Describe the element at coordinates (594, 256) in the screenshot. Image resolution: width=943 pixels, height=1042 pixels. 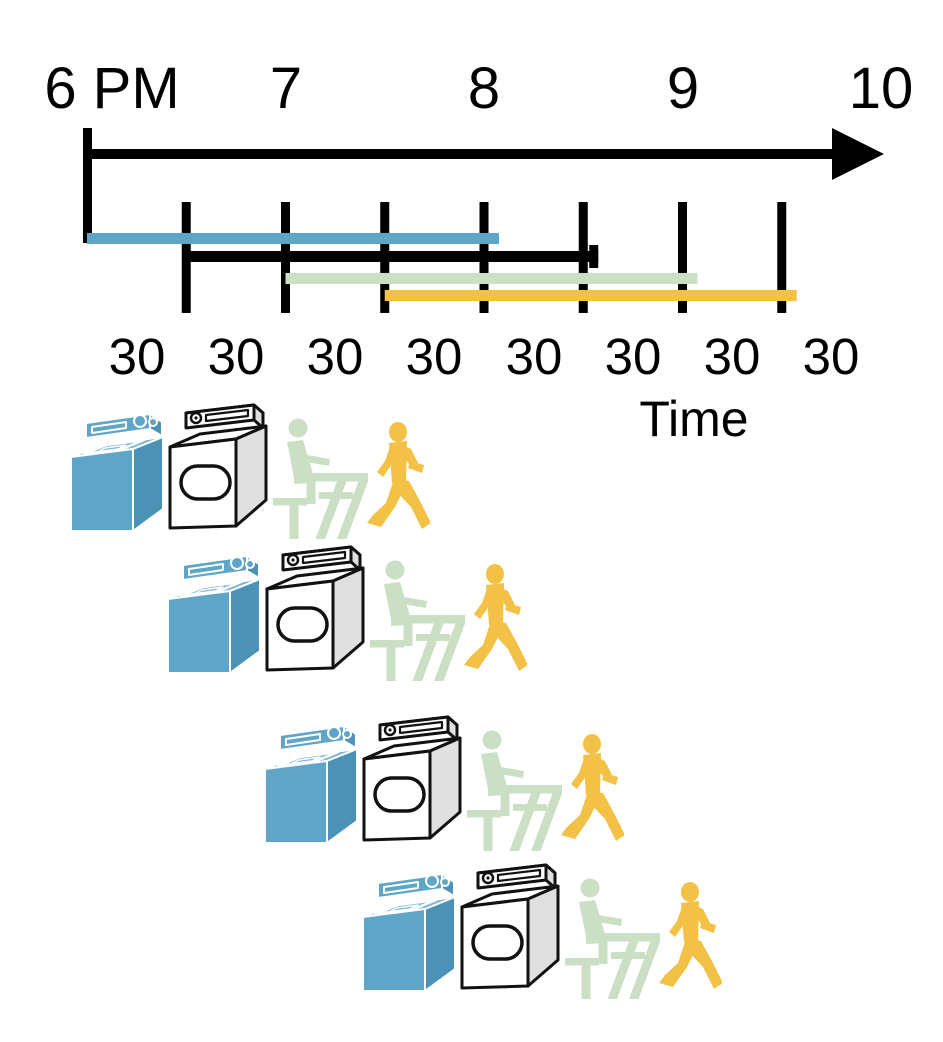
I see `stage-bar-dryer-endcap` at that location.